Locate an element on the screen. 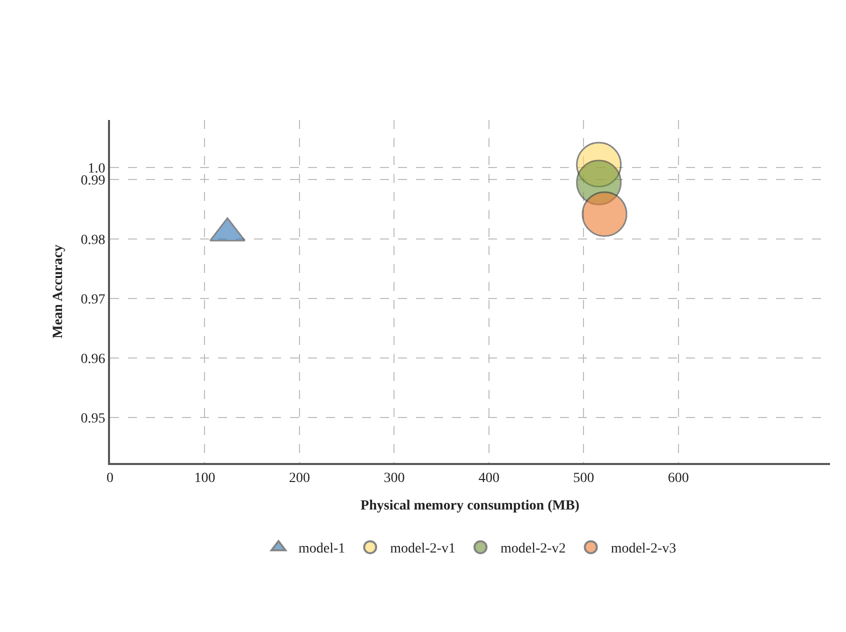  y-tick-label: 0.98 is located at coordinates (93, 240).